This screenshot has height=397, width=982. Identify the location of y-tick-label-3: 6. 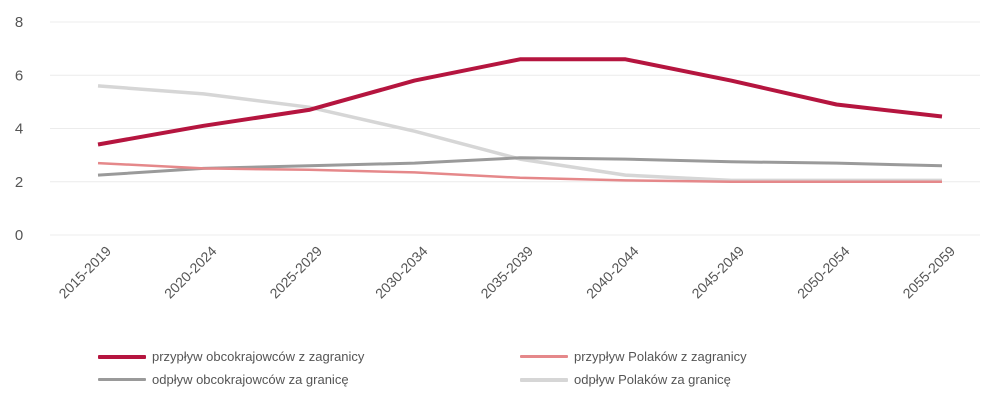
(19, 75).